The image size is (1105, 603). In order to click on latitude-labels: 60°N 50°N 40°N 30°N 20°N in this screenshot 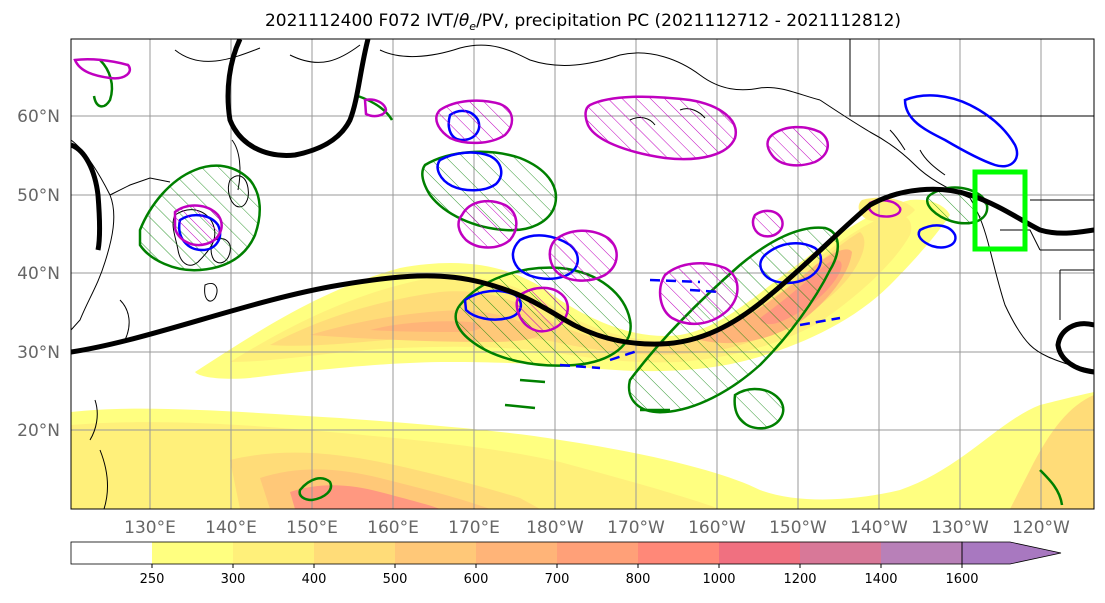, I will do `click(38, 274)`.